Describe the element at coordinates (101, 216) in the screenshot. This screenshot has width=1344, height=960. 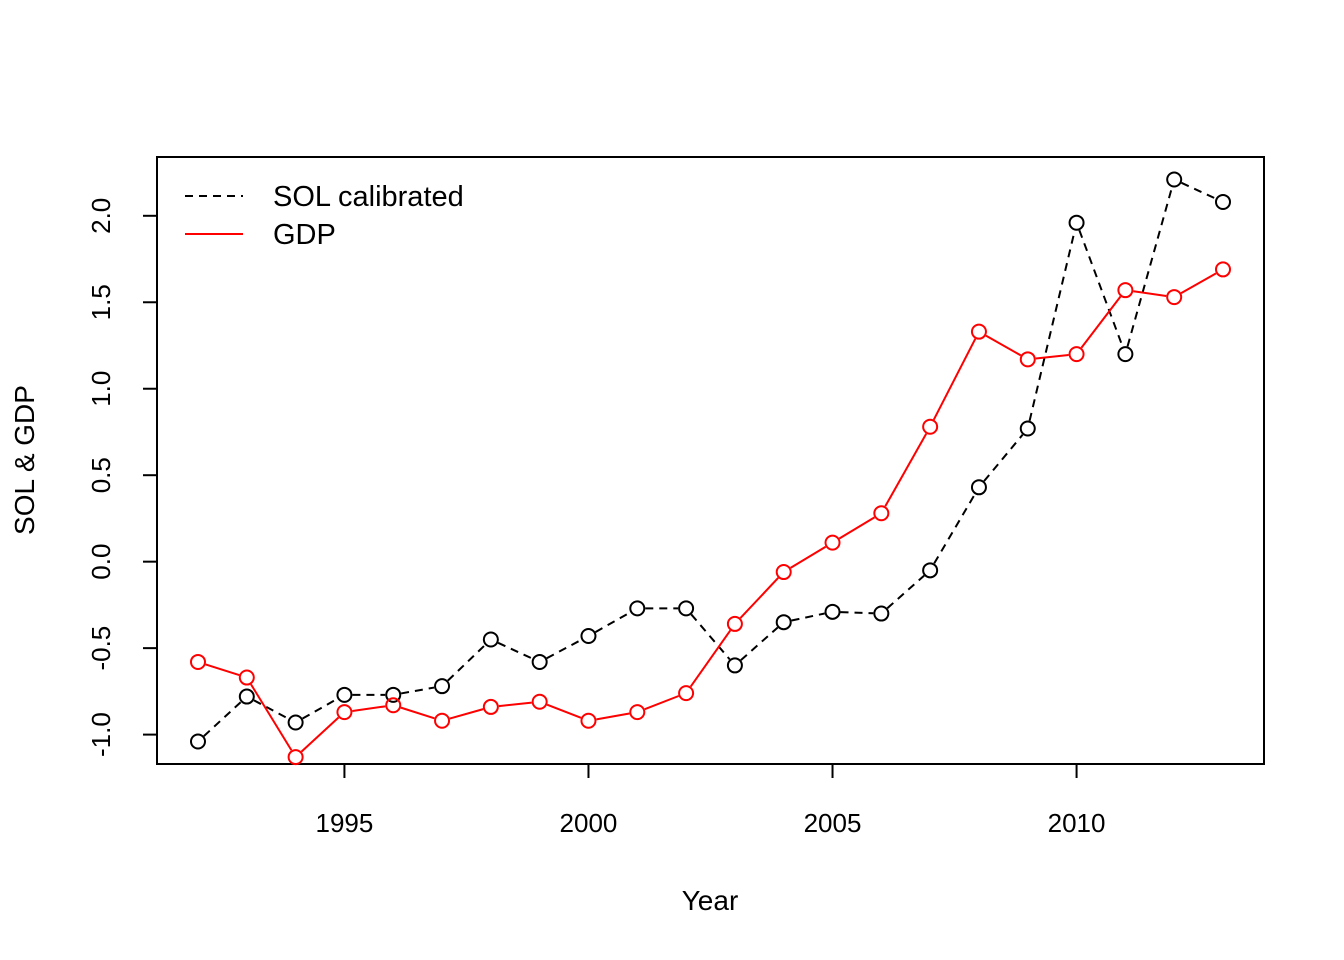
I see `y-tick-label: 2.0` at that location.